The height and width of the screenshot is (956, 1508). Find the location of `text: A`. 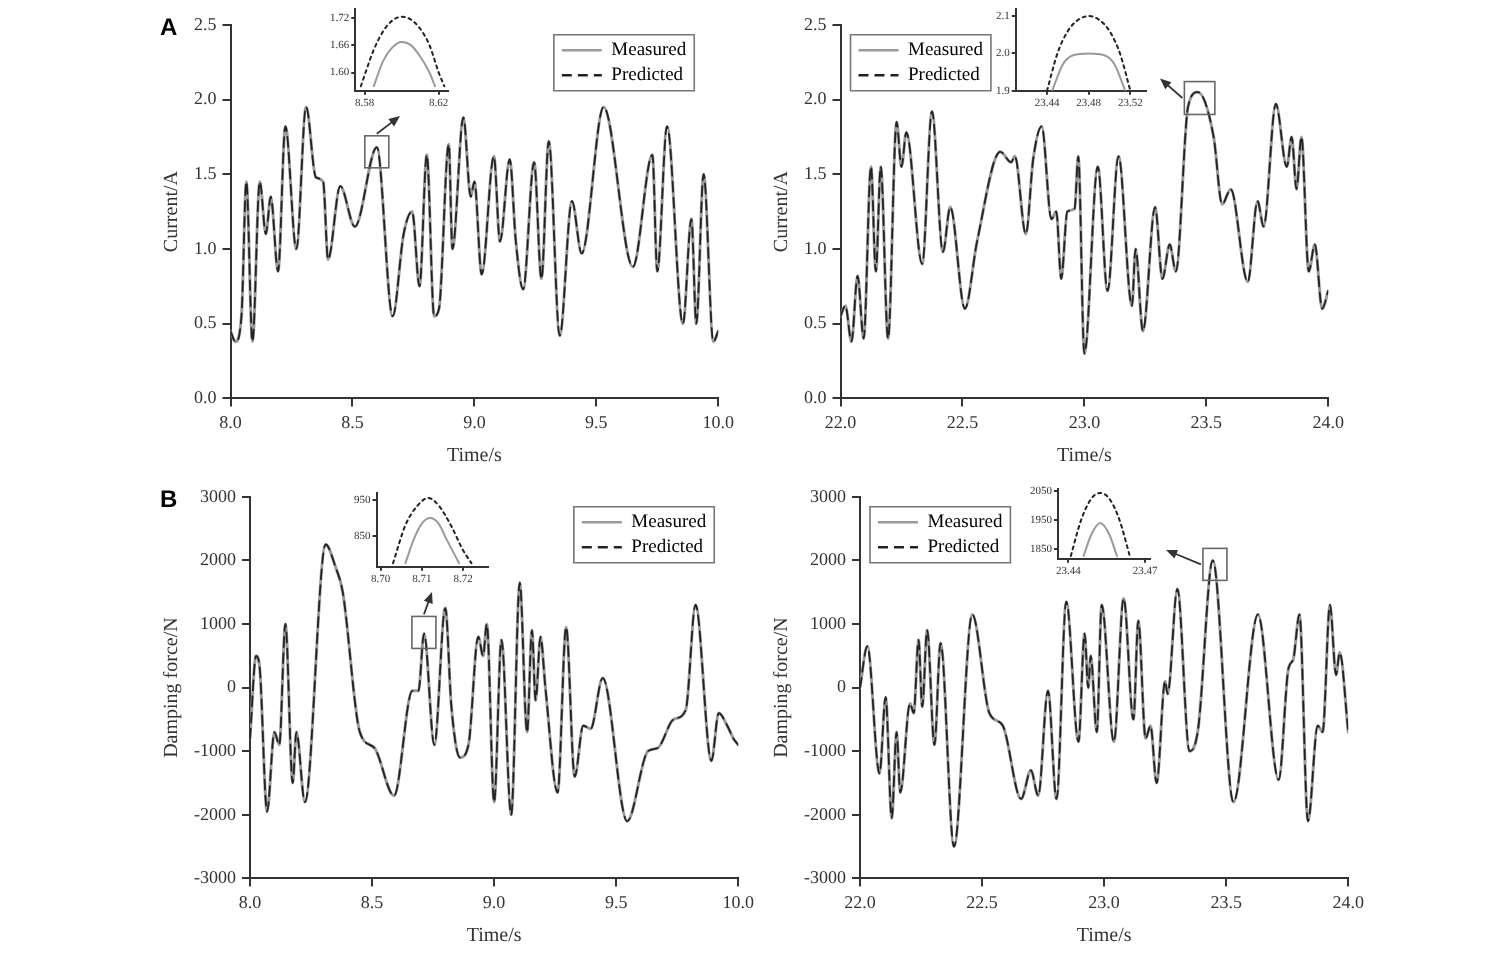

text: A is located at coordinates (169, 26).